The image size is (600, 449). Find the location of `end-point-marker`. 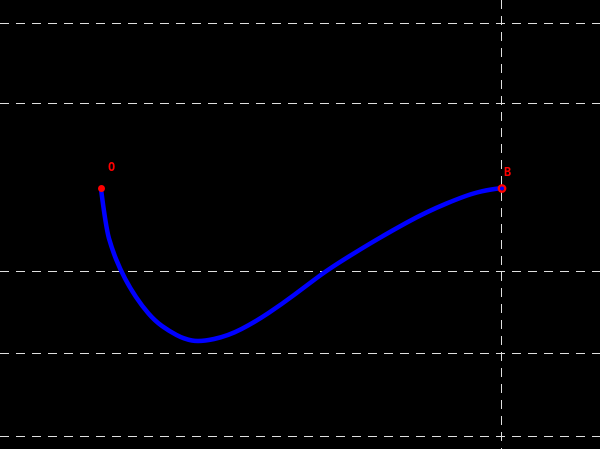

end-point-marker is located at coordinates (502, 188).